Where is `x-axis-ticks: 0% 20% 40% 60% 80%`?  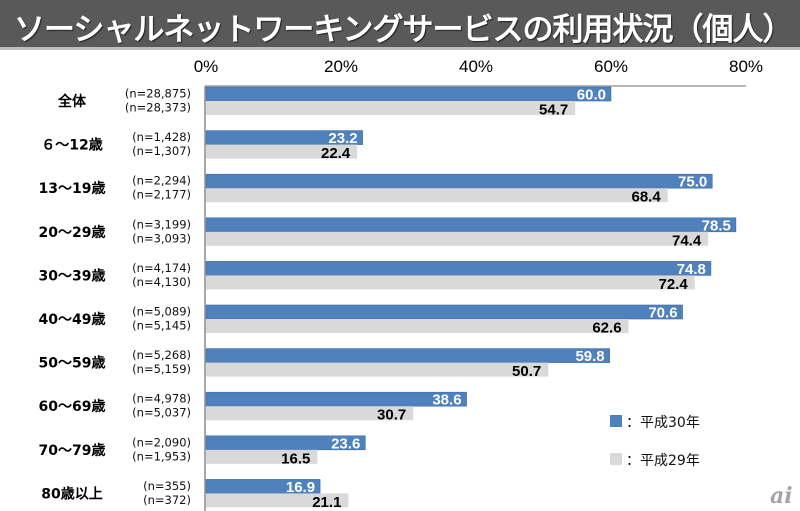 x-axis-ticks: 0% 20% 40% 60% 80% is located at coordinates (478, 66).